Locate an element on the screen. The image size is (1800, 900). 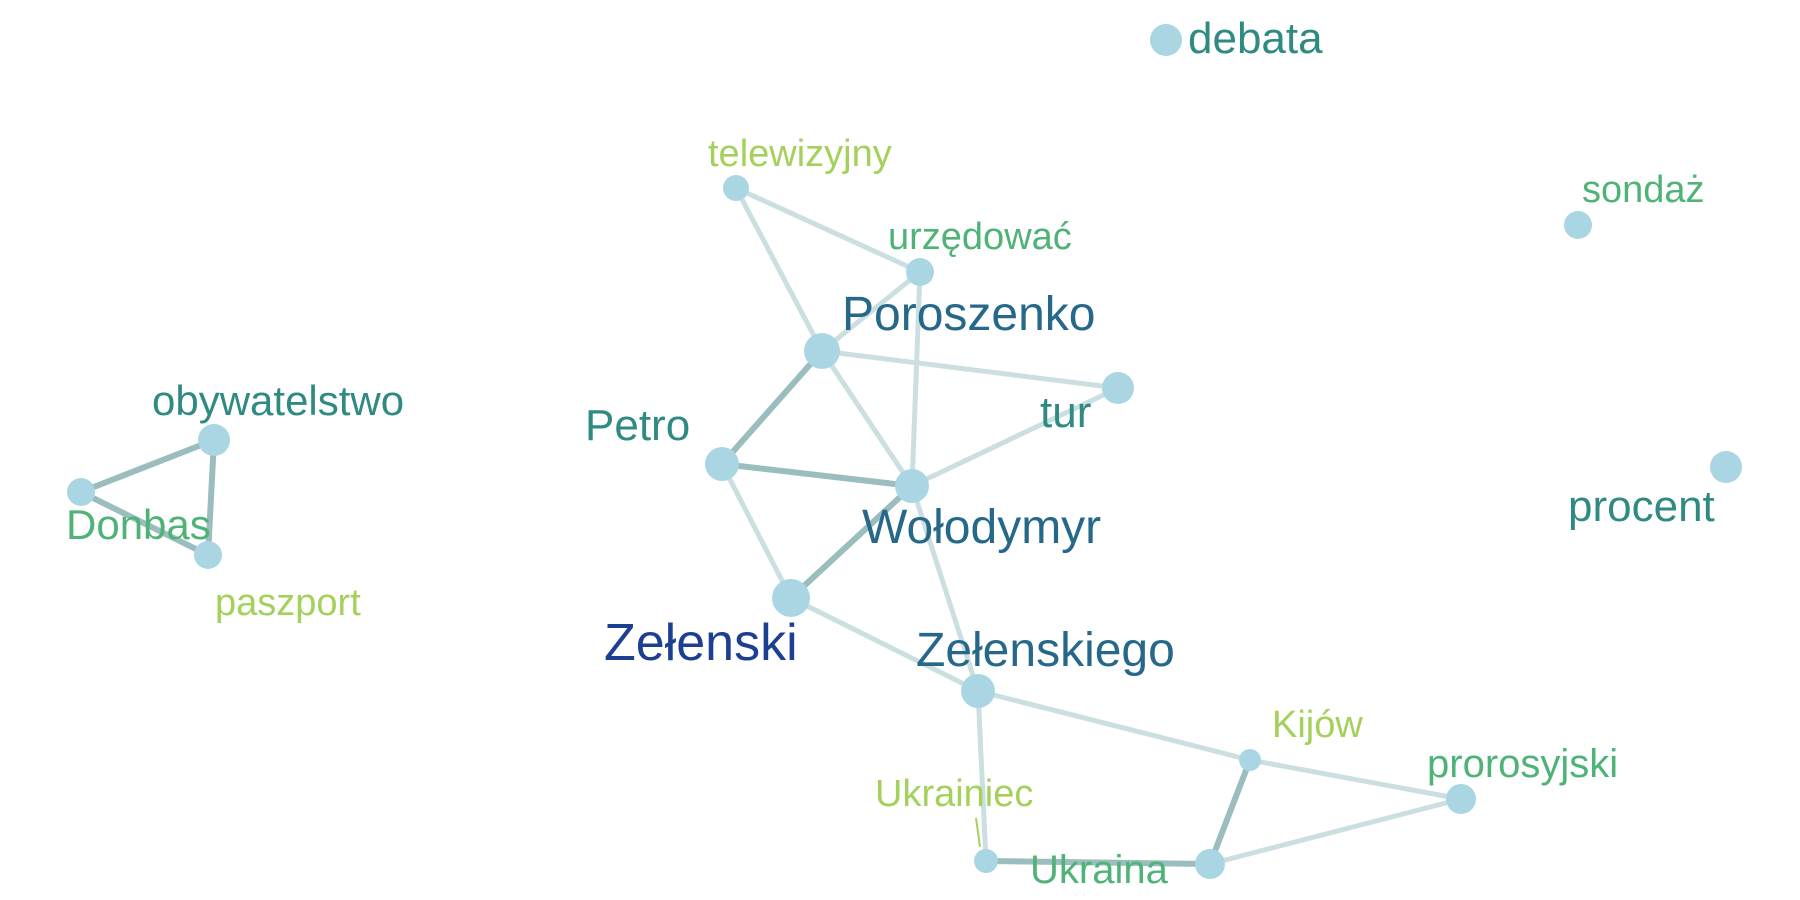
node-prorosyjski is located at coordinates (1461, 799).